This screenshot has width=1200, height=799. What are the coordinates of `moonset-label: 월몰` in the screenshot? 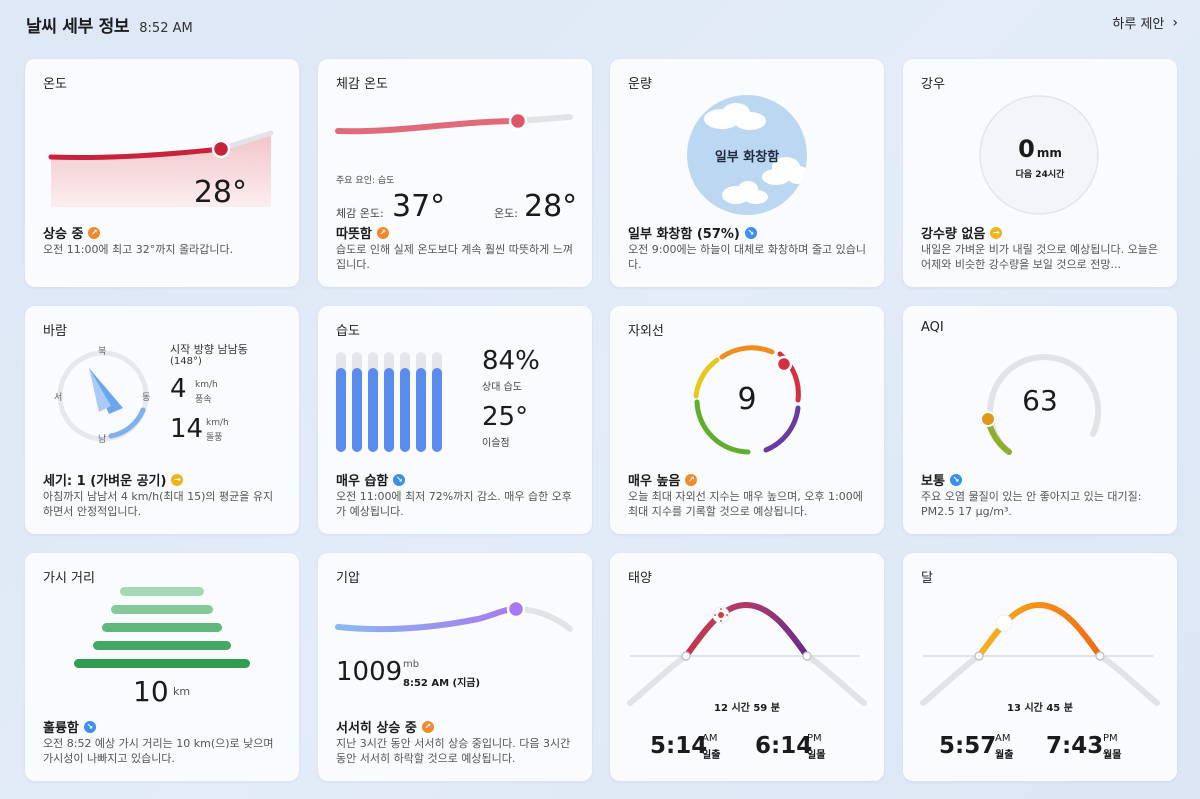 It's located at (1112, 755).